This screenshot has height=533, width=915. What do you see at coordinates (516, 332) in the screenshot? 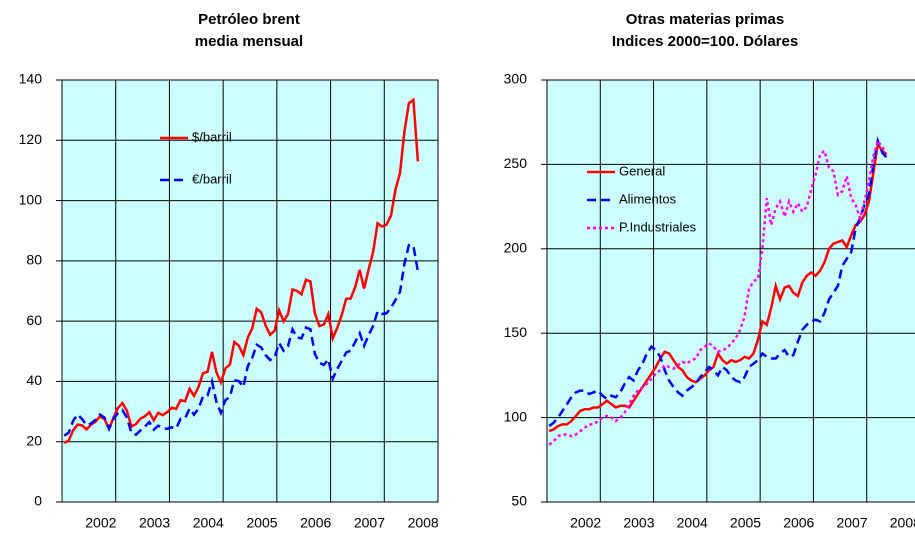
I see `y-tick-label: 150` at bounding box center [516, 332].